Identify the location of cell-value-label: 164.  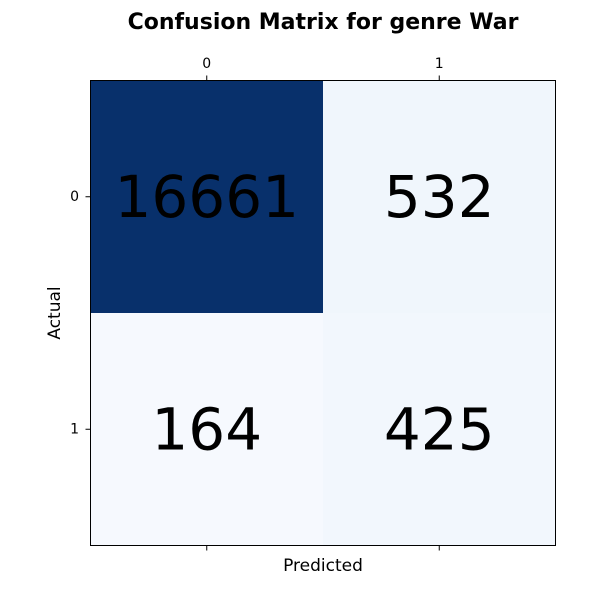
(206, 429).